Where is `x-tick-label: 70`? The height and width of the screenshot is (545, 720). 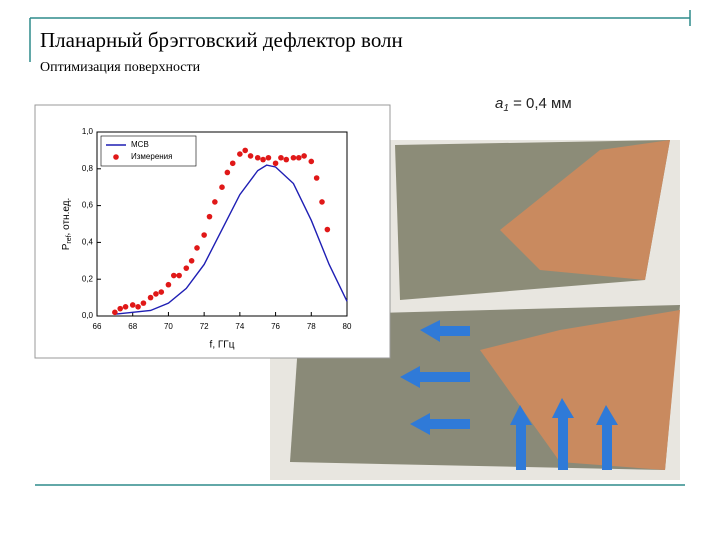
x-tick-label: 70 is located at coordinates (168, 326).